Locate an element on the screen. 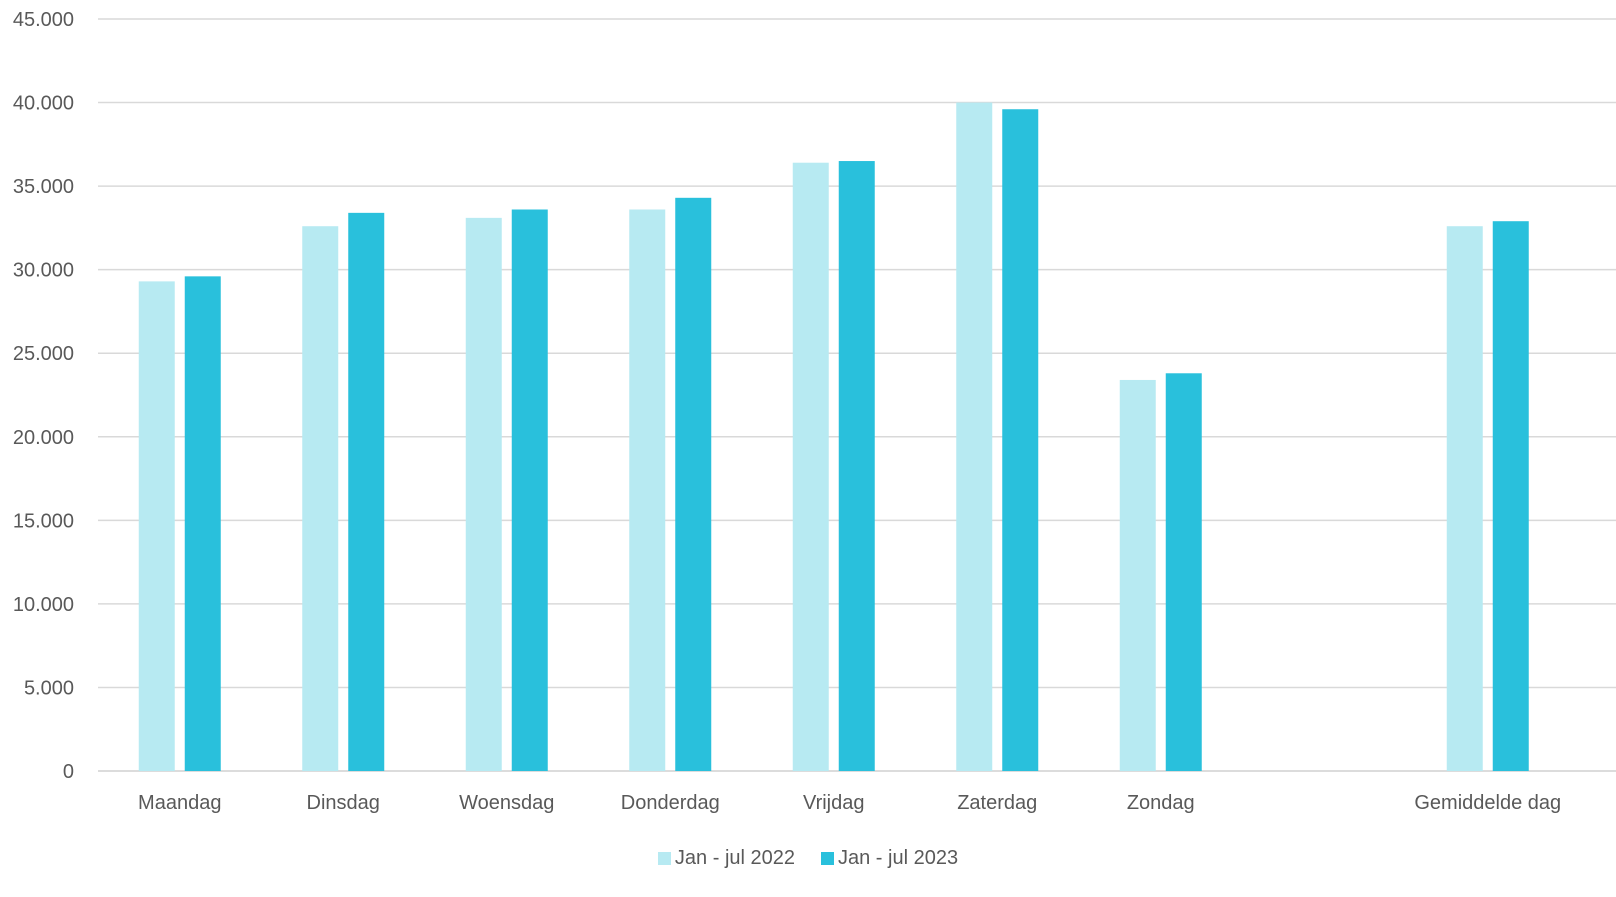  legend-item-2022: Jan - jul 2022 is located at coordinates (726, 858).